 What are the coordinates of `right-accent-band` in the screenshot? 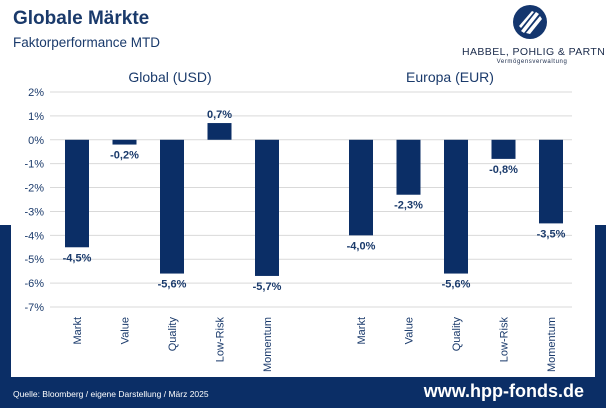 It's located at (600, 305).